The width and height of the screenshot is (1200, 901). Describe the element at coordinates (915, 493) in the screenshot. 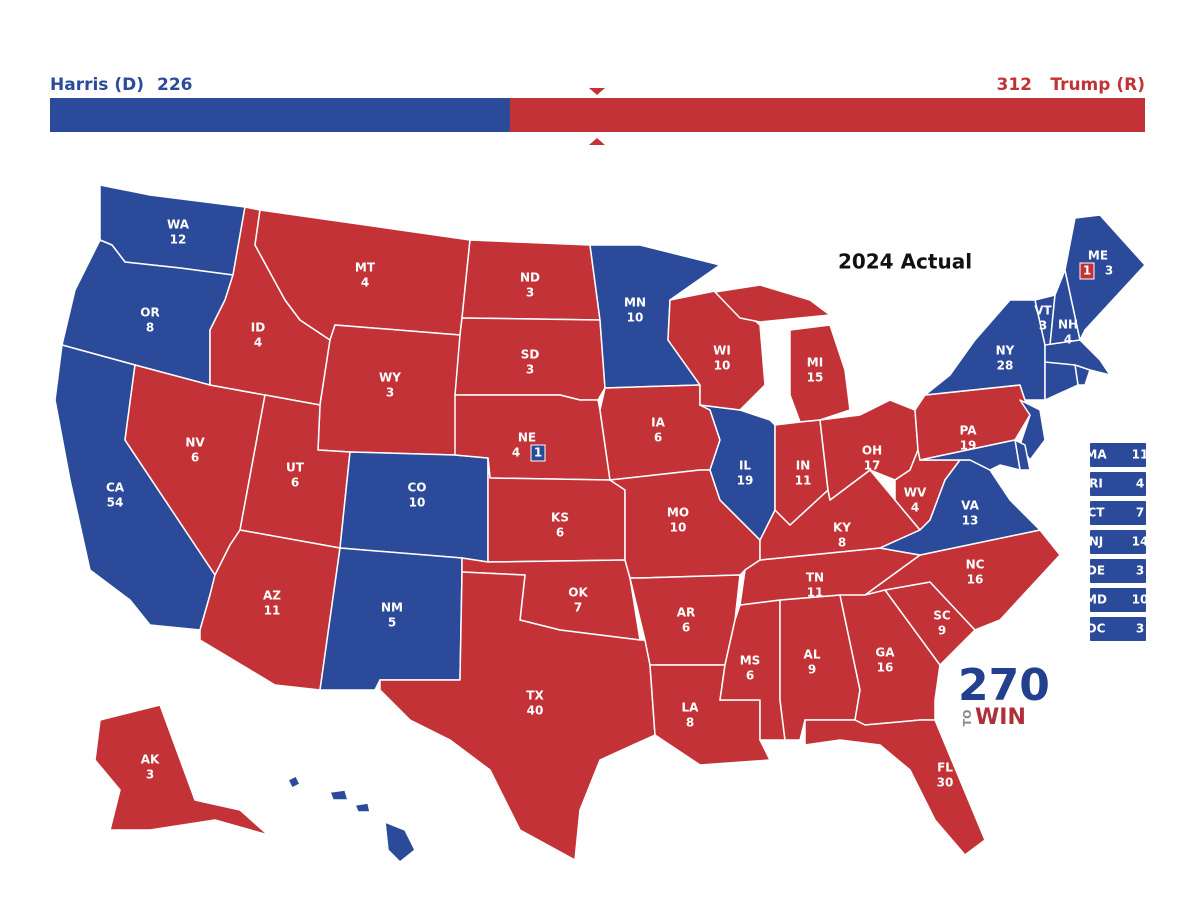

I see `state-abbr: WV` at that location.